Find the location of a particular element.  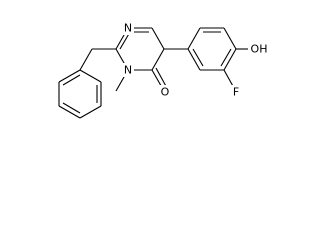

atom-label: OH is located at coordinates (259, 49).